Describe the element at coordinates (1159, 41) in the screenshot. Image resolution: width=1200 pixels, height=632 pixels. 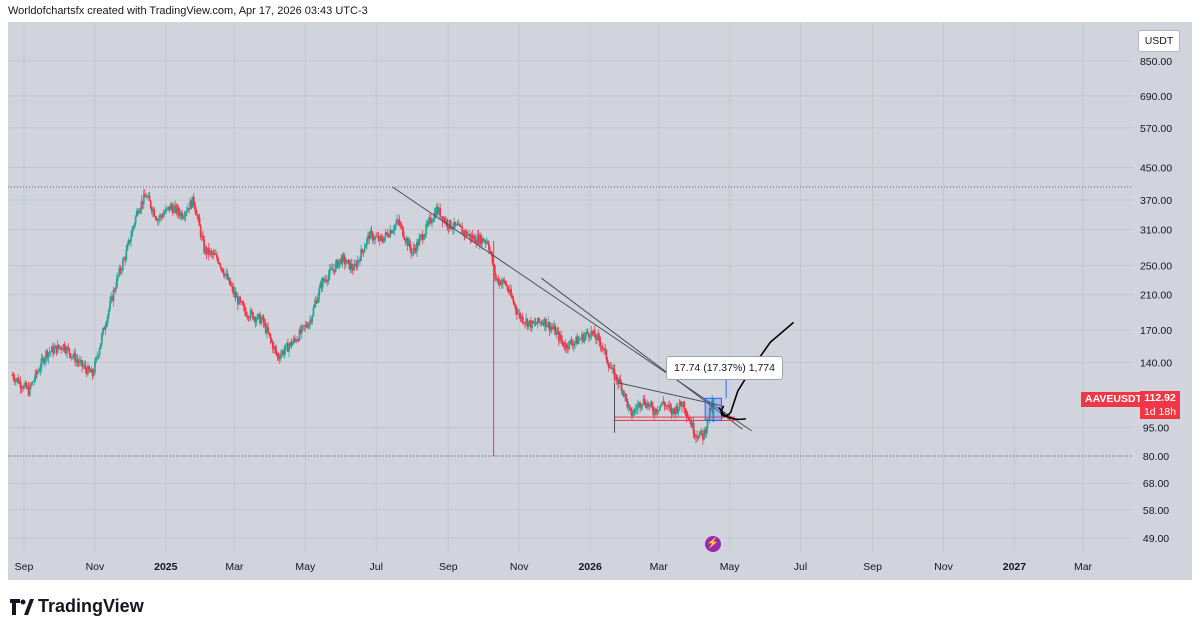
I see `currency-selector: USDT` at that location.